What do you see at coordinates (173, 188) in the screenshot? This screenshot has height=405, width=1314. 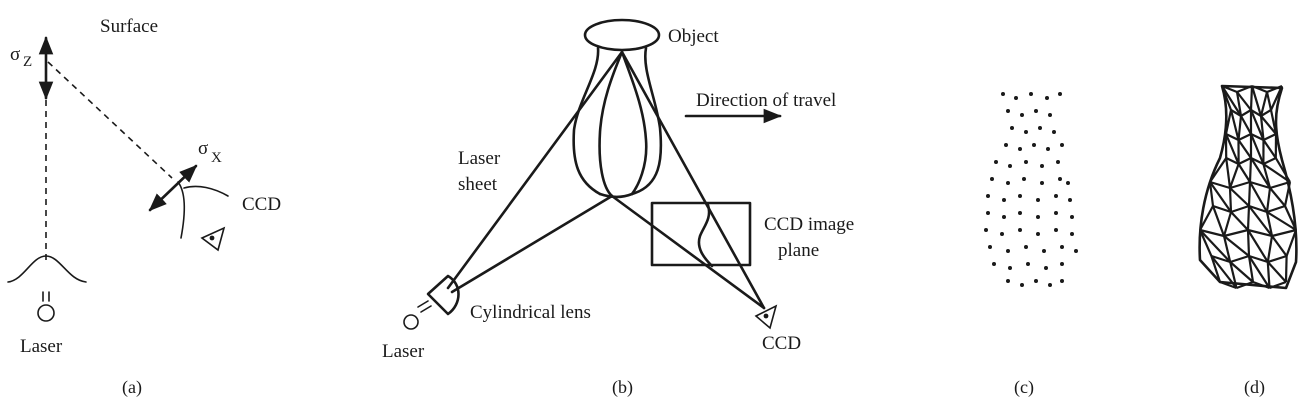 I see `sigma-x-arrow` at bounding box center [173, 188].